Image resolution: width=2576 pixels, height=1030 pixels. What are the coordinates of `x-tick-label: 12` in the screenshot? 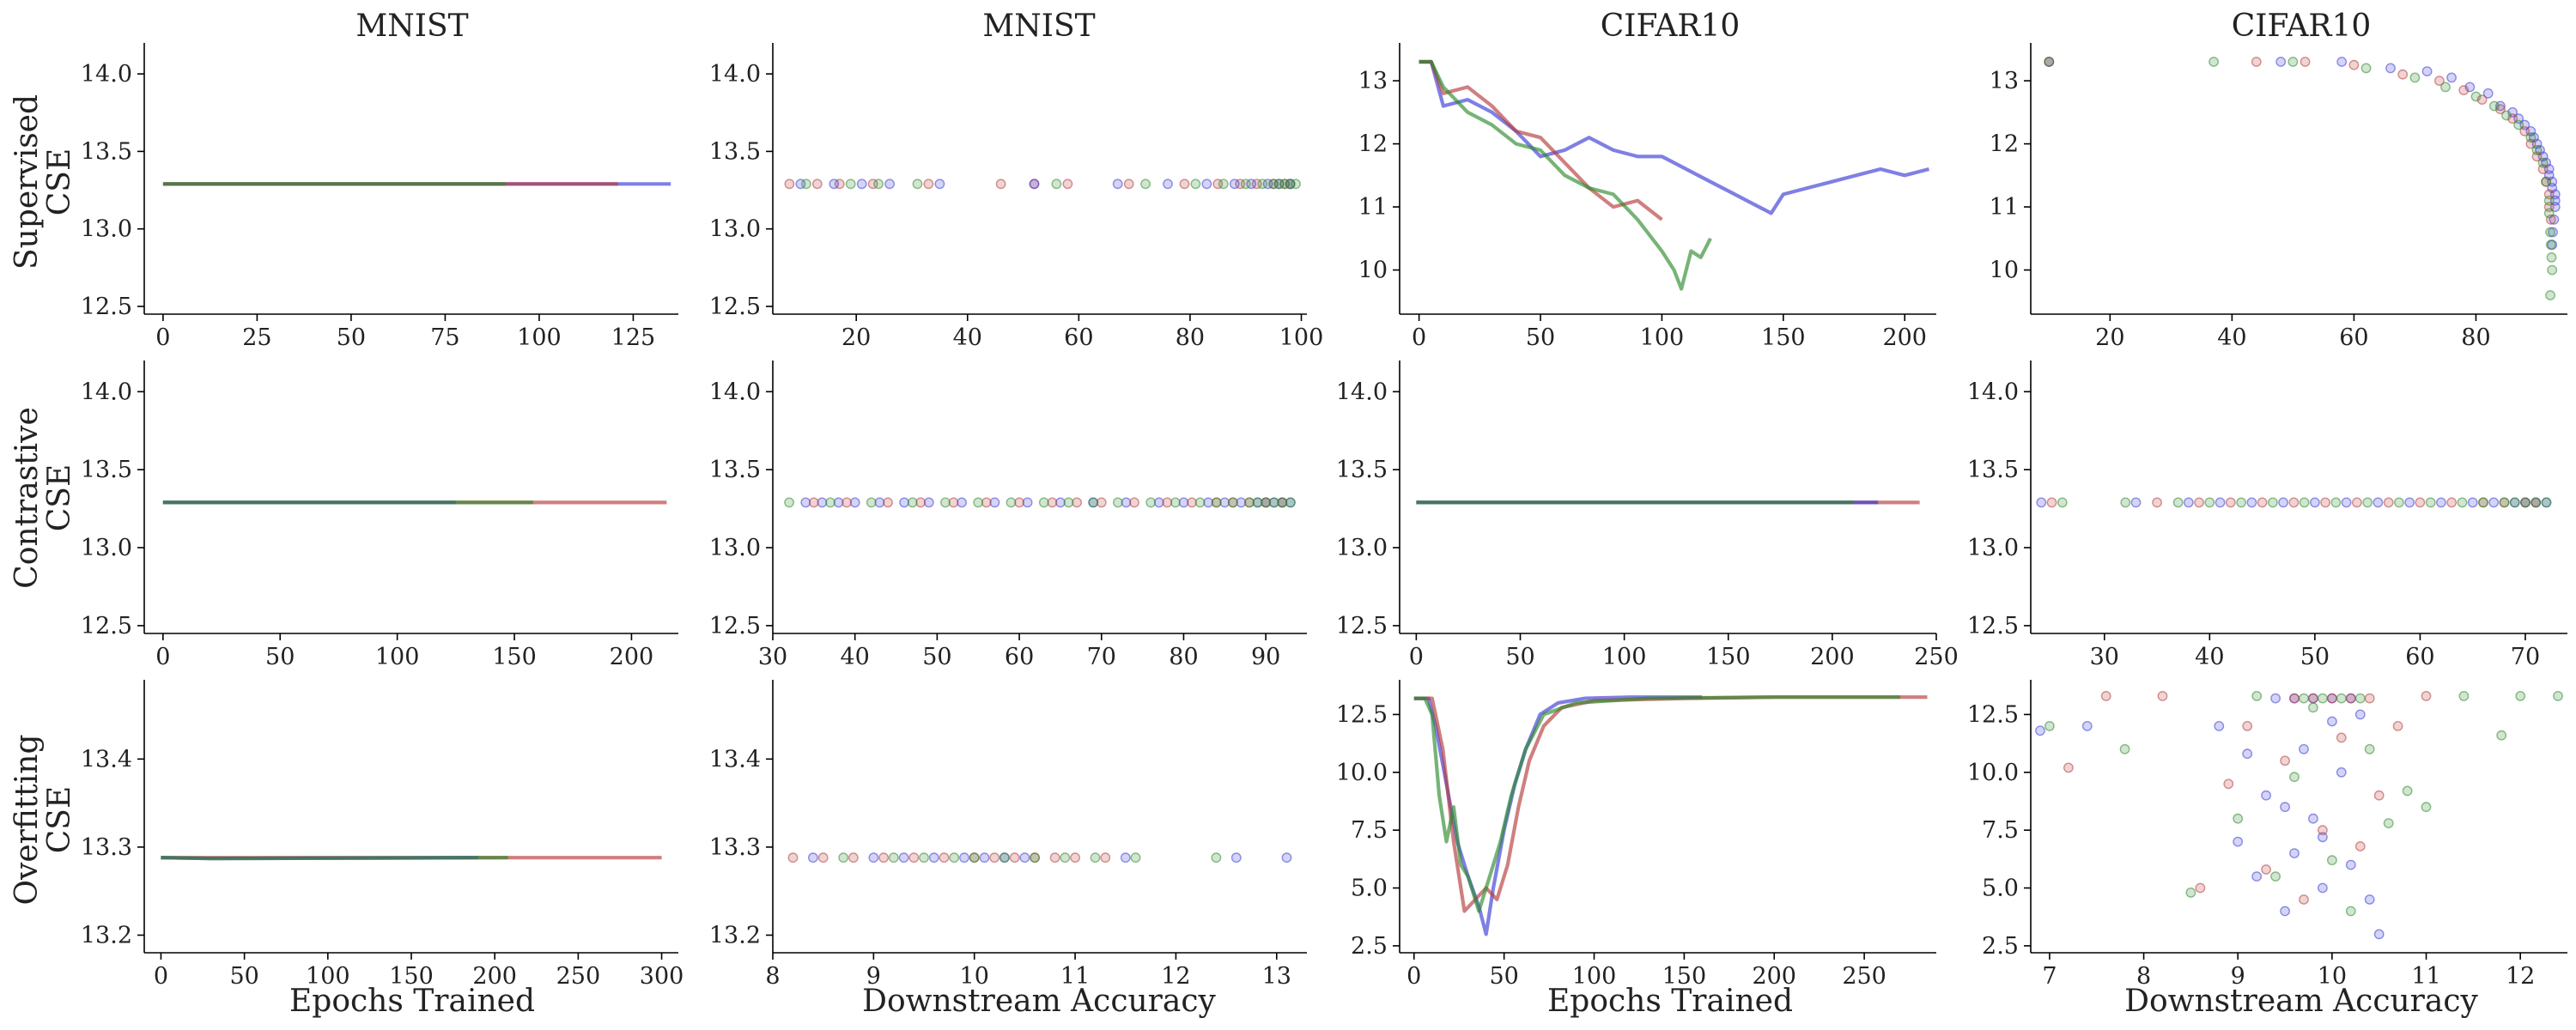 It's located at (2521, 976).